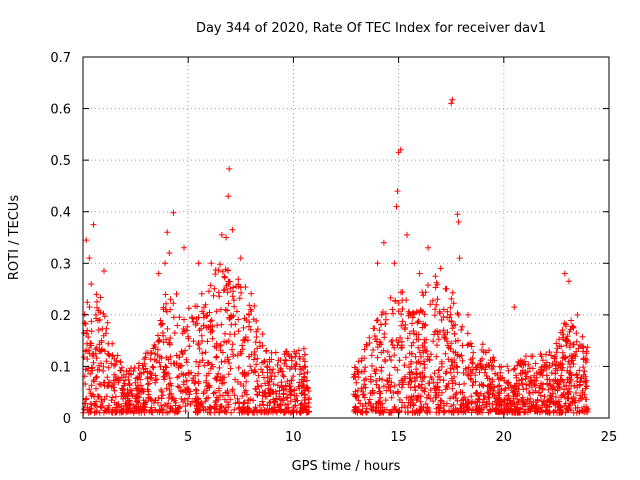  Describe the element at coordinates (60, 58) in the screenshot. I see `y-tick-label: 0.7` at that location.